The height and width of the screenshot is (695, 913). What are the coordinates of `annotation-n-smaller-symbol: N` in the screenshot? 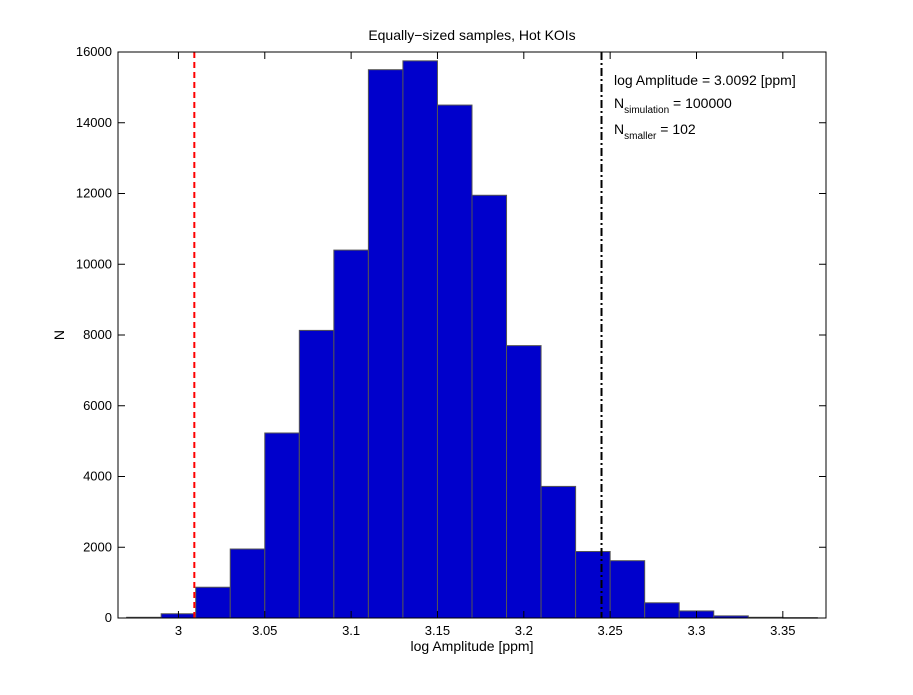 It's located at (619, 129).